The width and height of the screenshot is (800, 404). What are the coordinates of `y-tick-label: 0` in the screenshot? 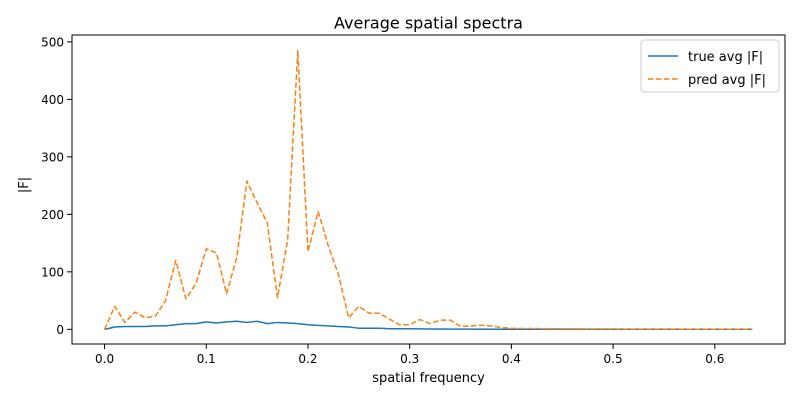 It's located at (60, 330).